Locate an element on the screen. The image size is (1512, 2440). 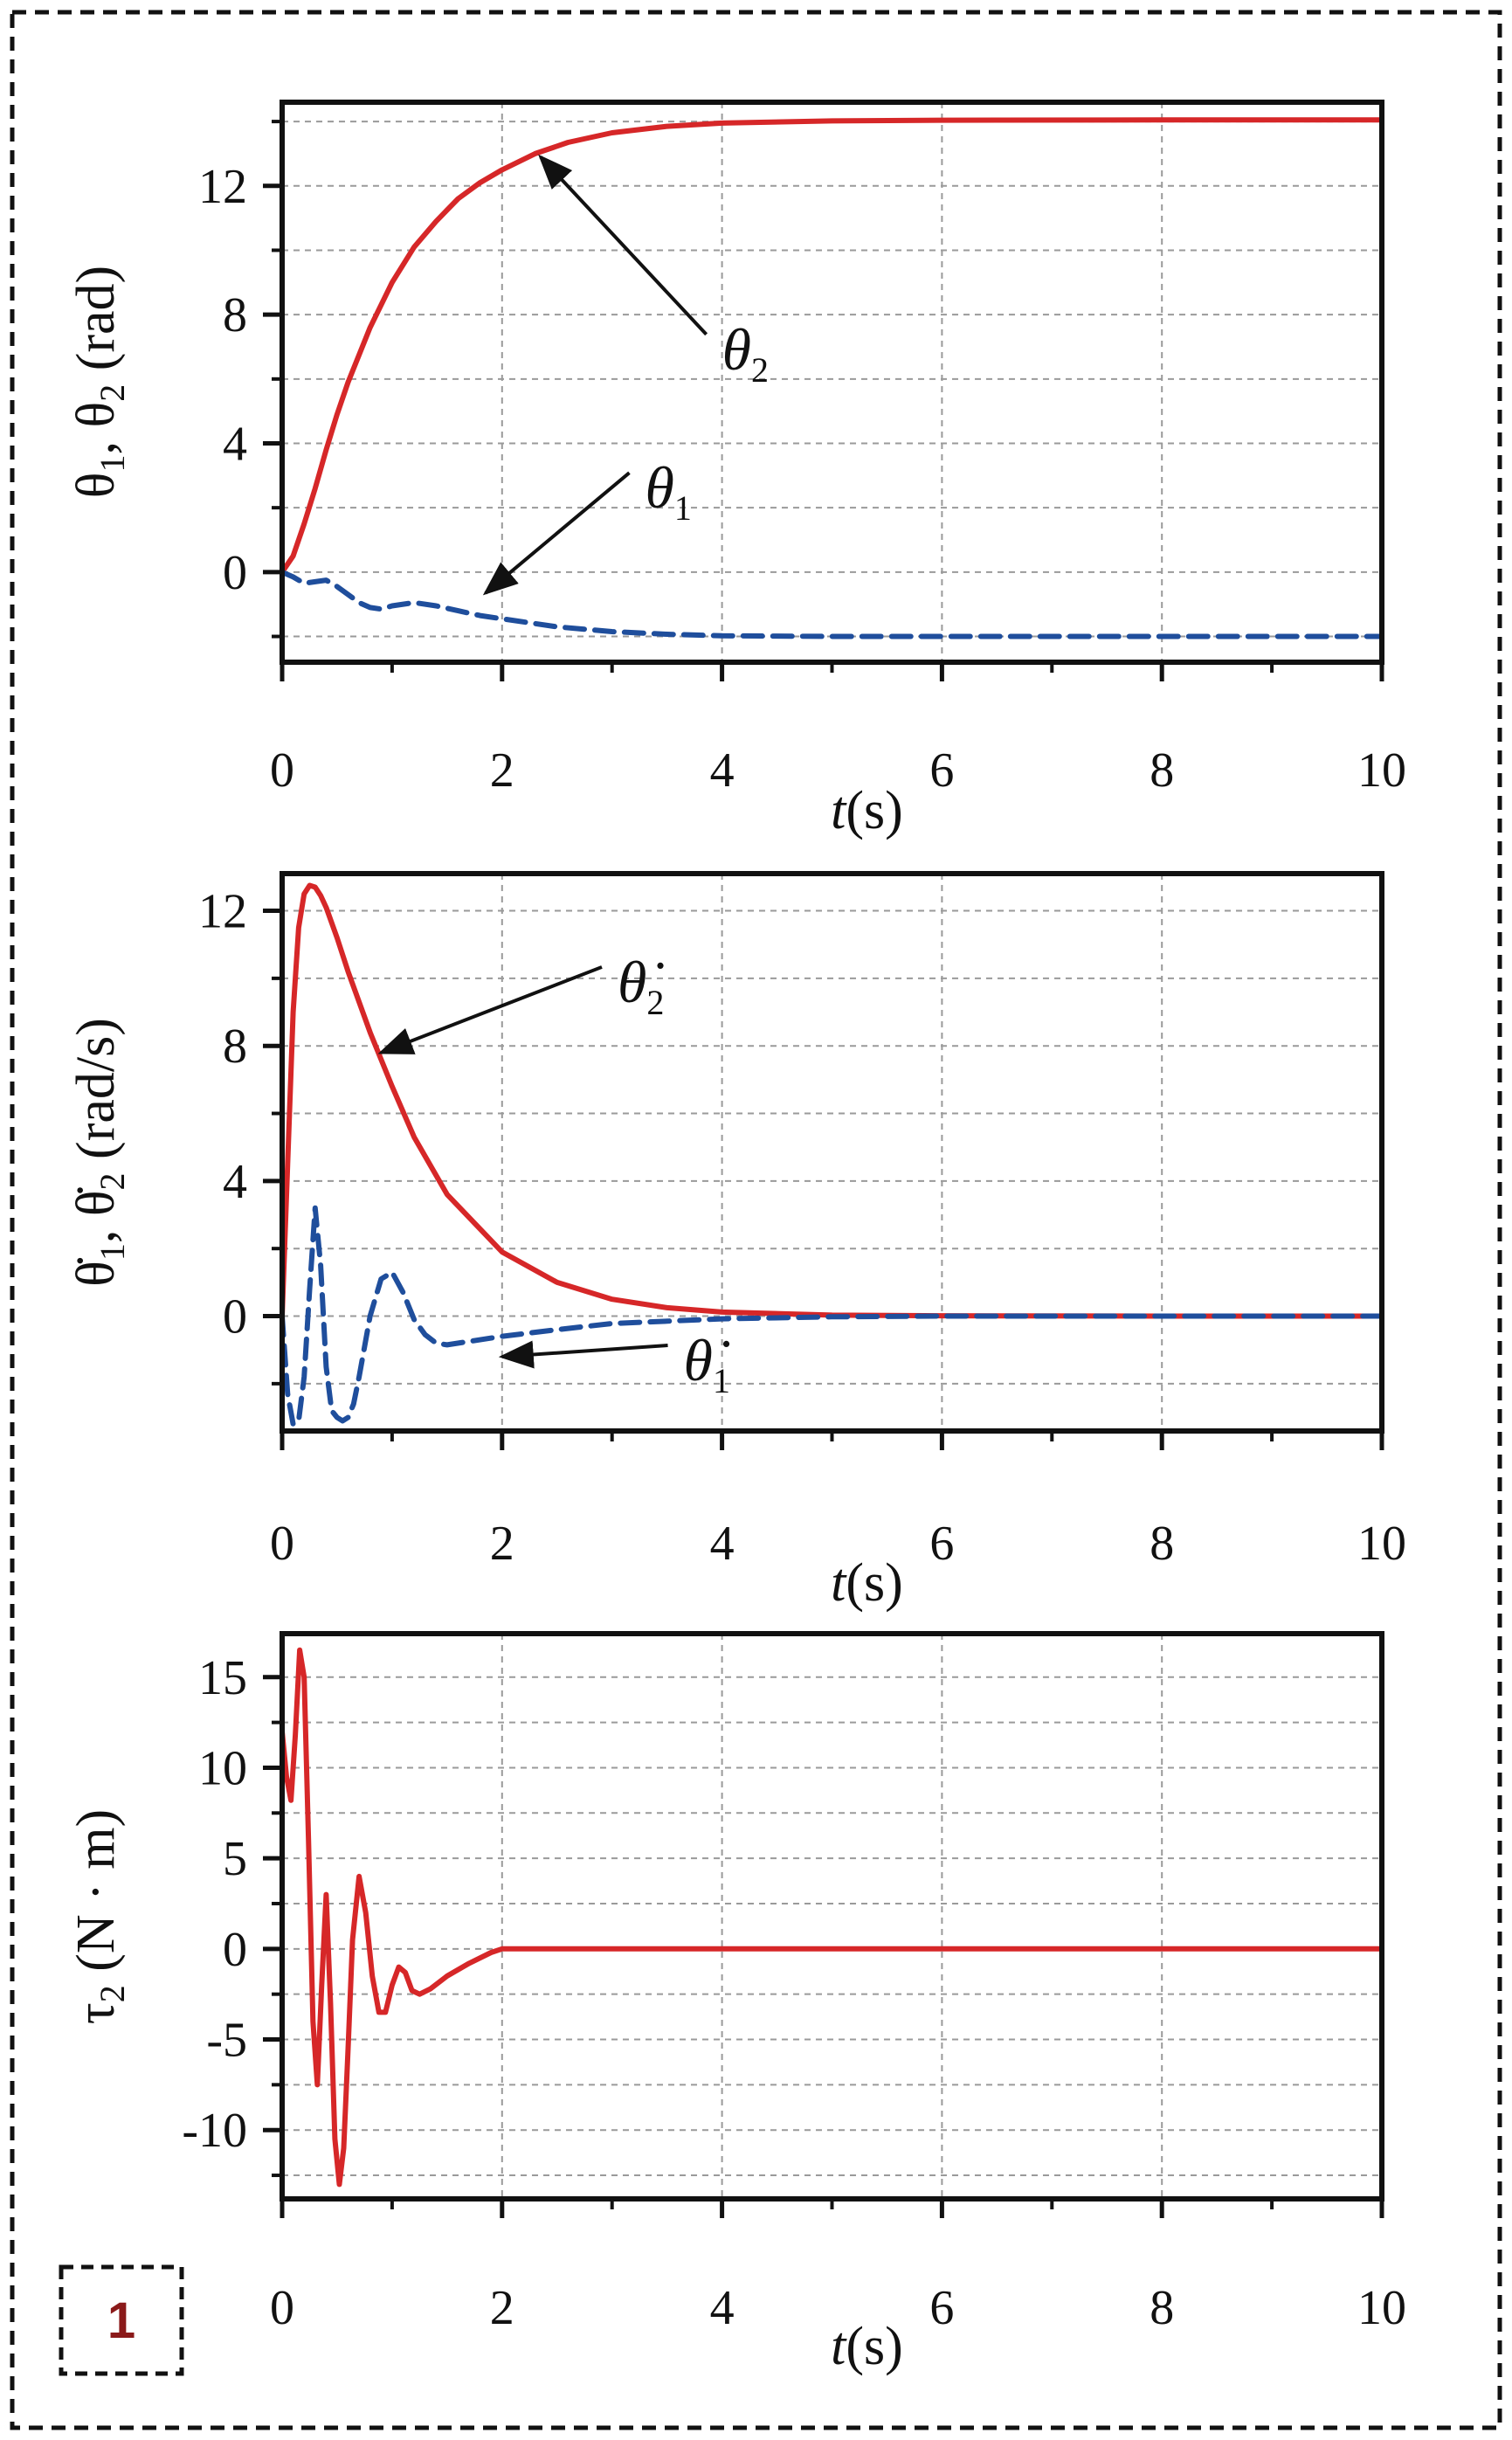
chart-velocity-ylabel: θ̇1, θ̇2 (rad/s) is located at coordinates (99, 1152).